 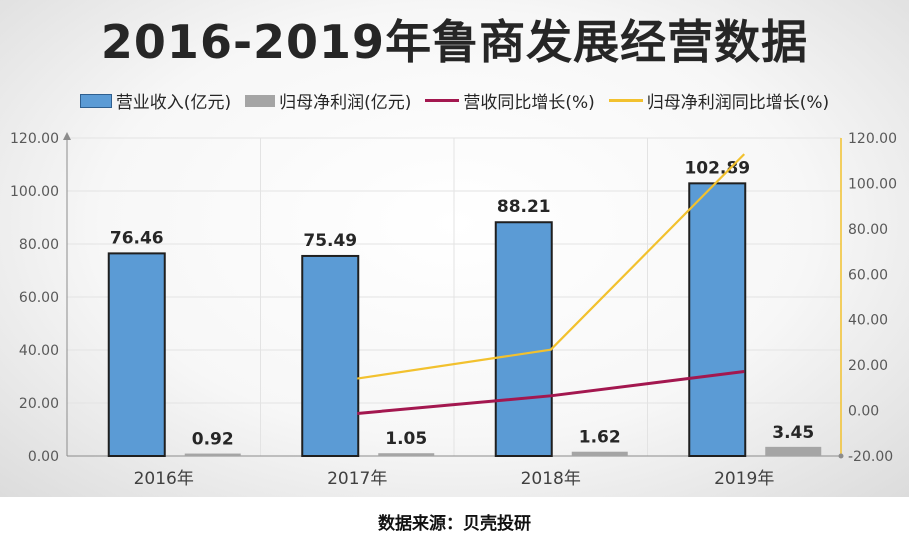 What do you see at coordinates (213, 440) in the screenshot?
I see `data-label-net-profit: 0.92` at bounding box center [213, 440].